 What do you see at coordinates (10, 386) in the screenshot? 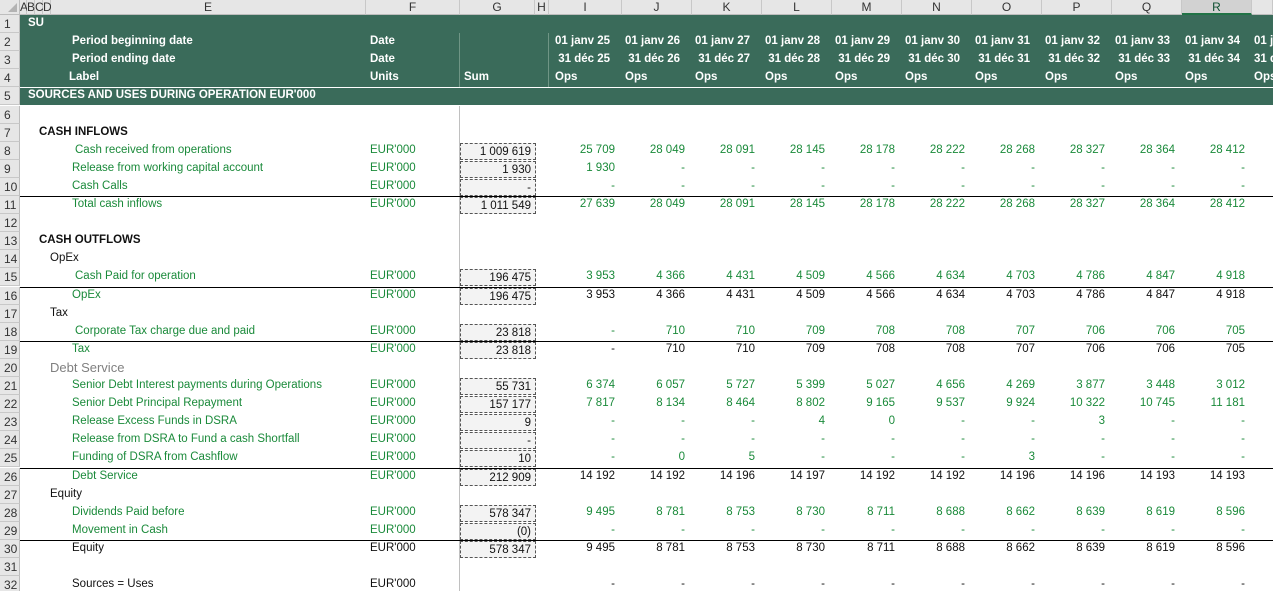
I see `row-header-21: 21` at bounding box center [10, 386].